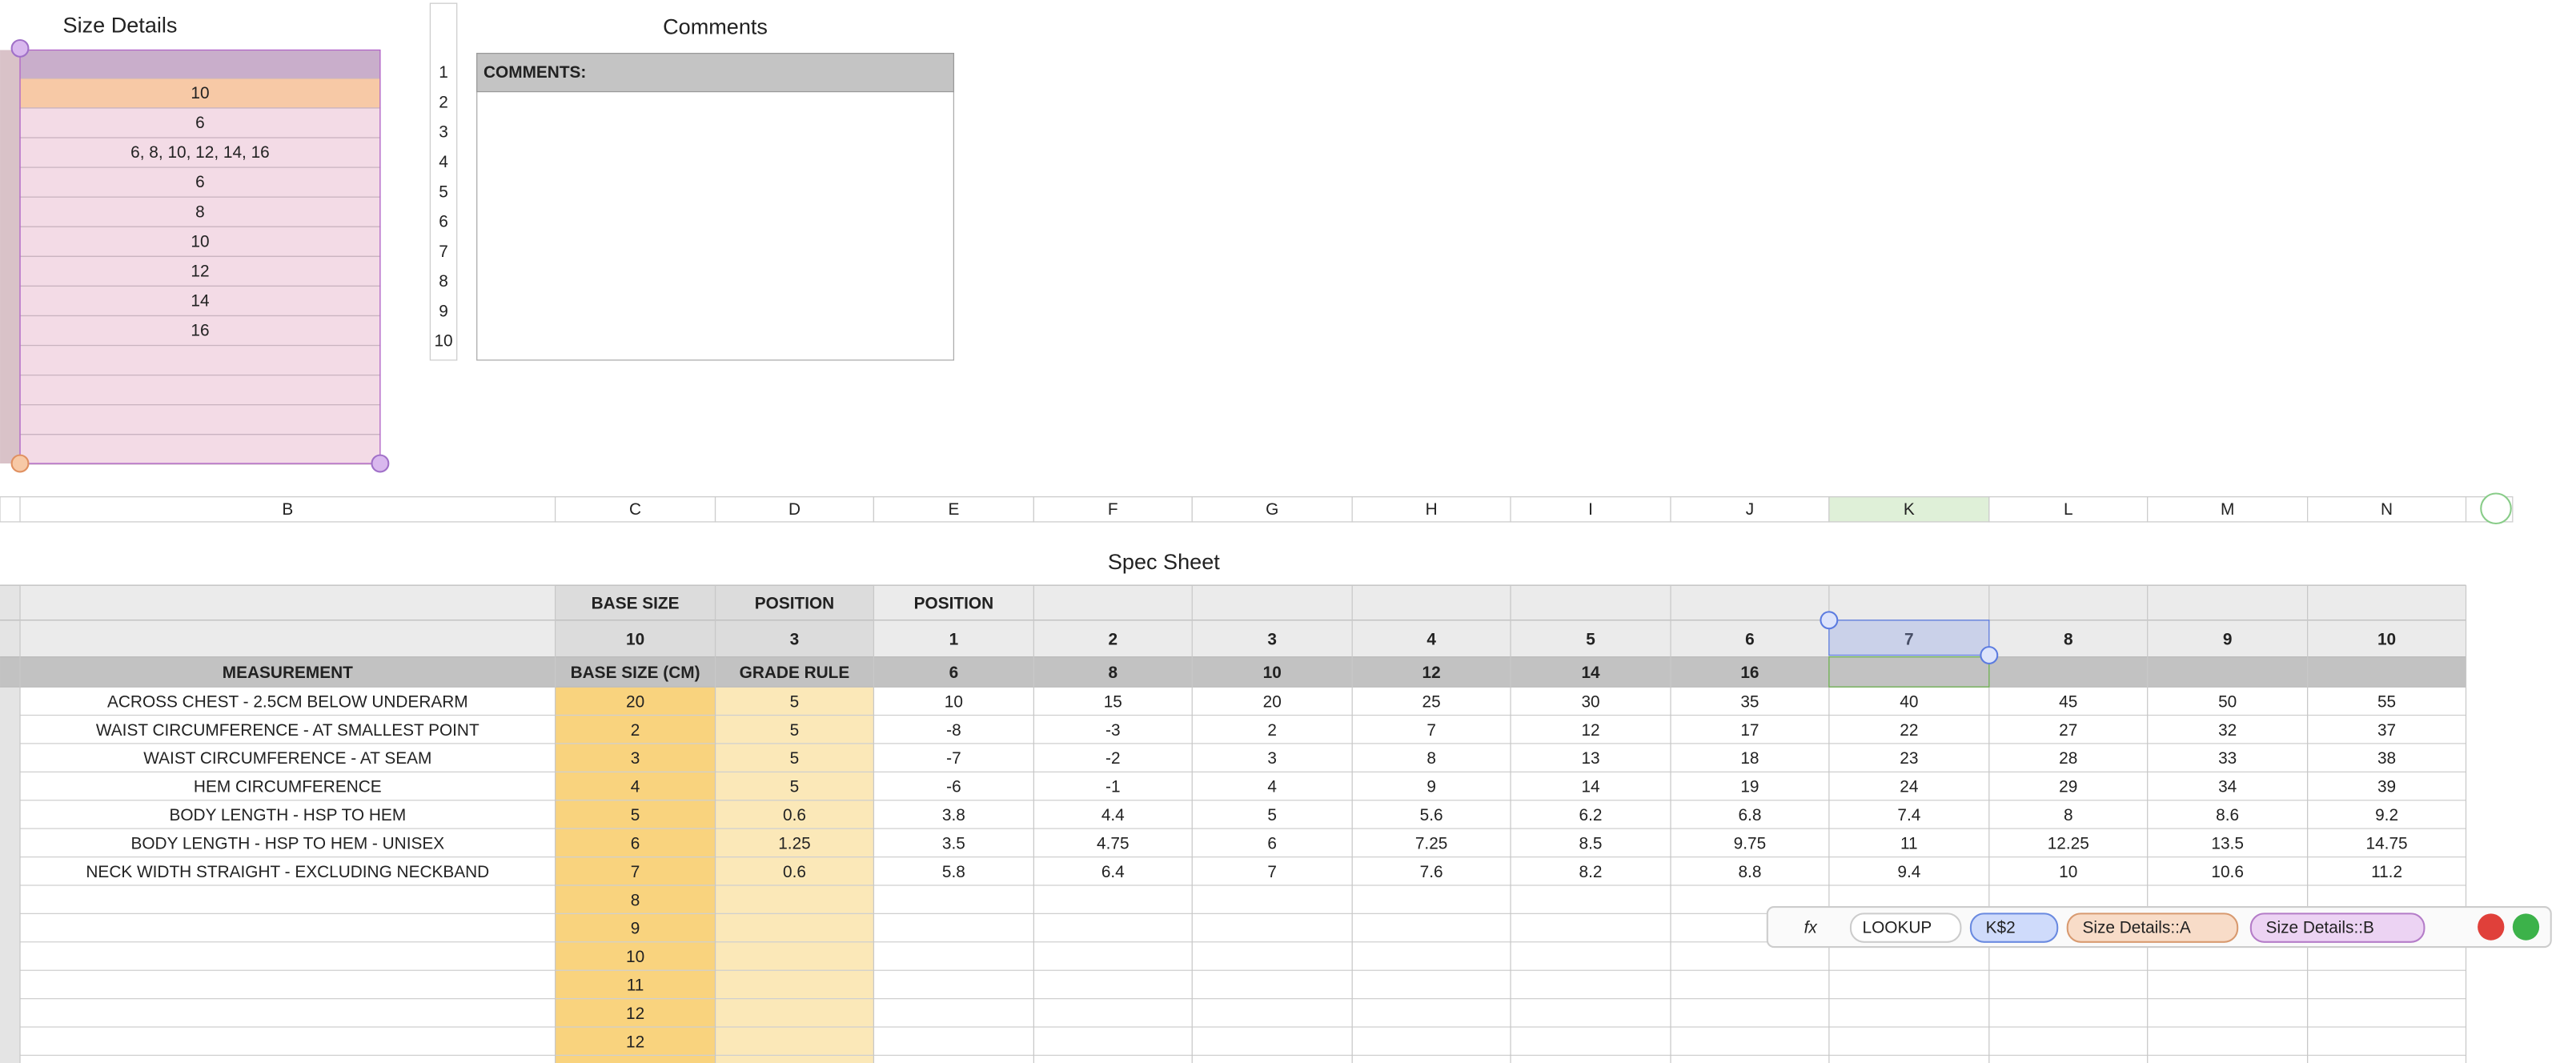 The height and width of the screenshot is (1063, 2576). I want to click on cell-text: -8, so click(954, 730).